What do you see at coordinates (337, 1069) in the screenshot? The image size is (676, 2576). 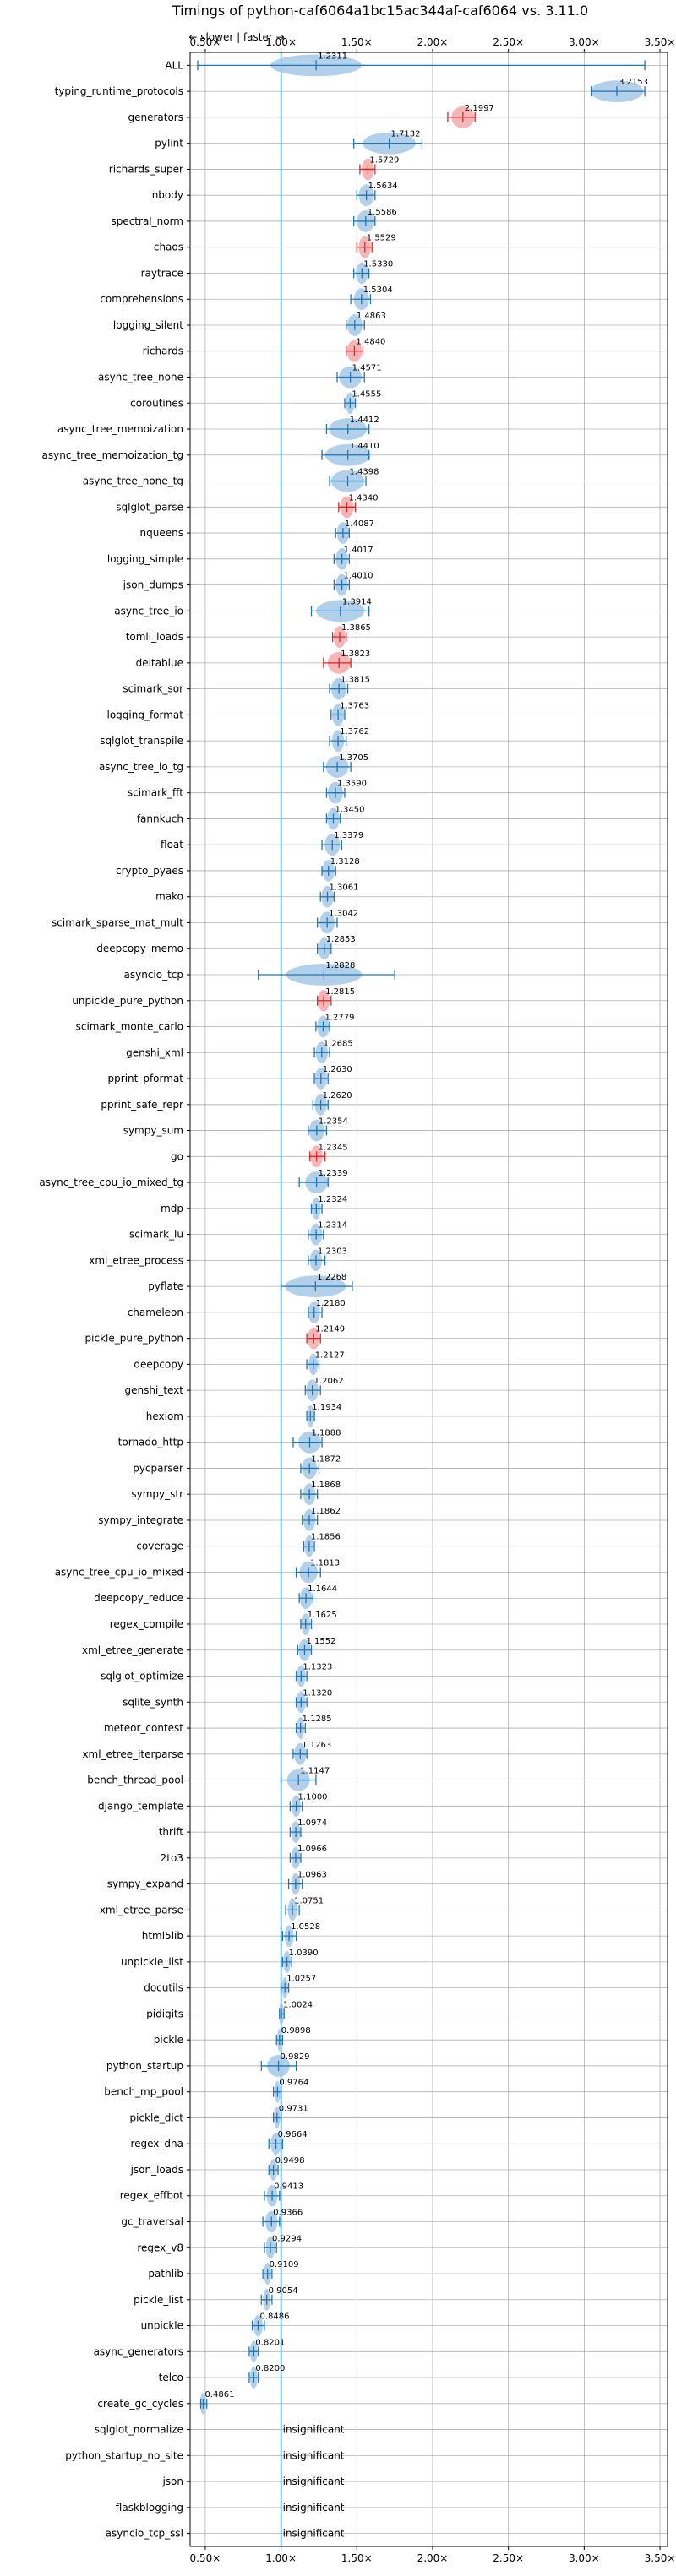 I see `value-label: 1.2630` at bounding box center [337, 1069].